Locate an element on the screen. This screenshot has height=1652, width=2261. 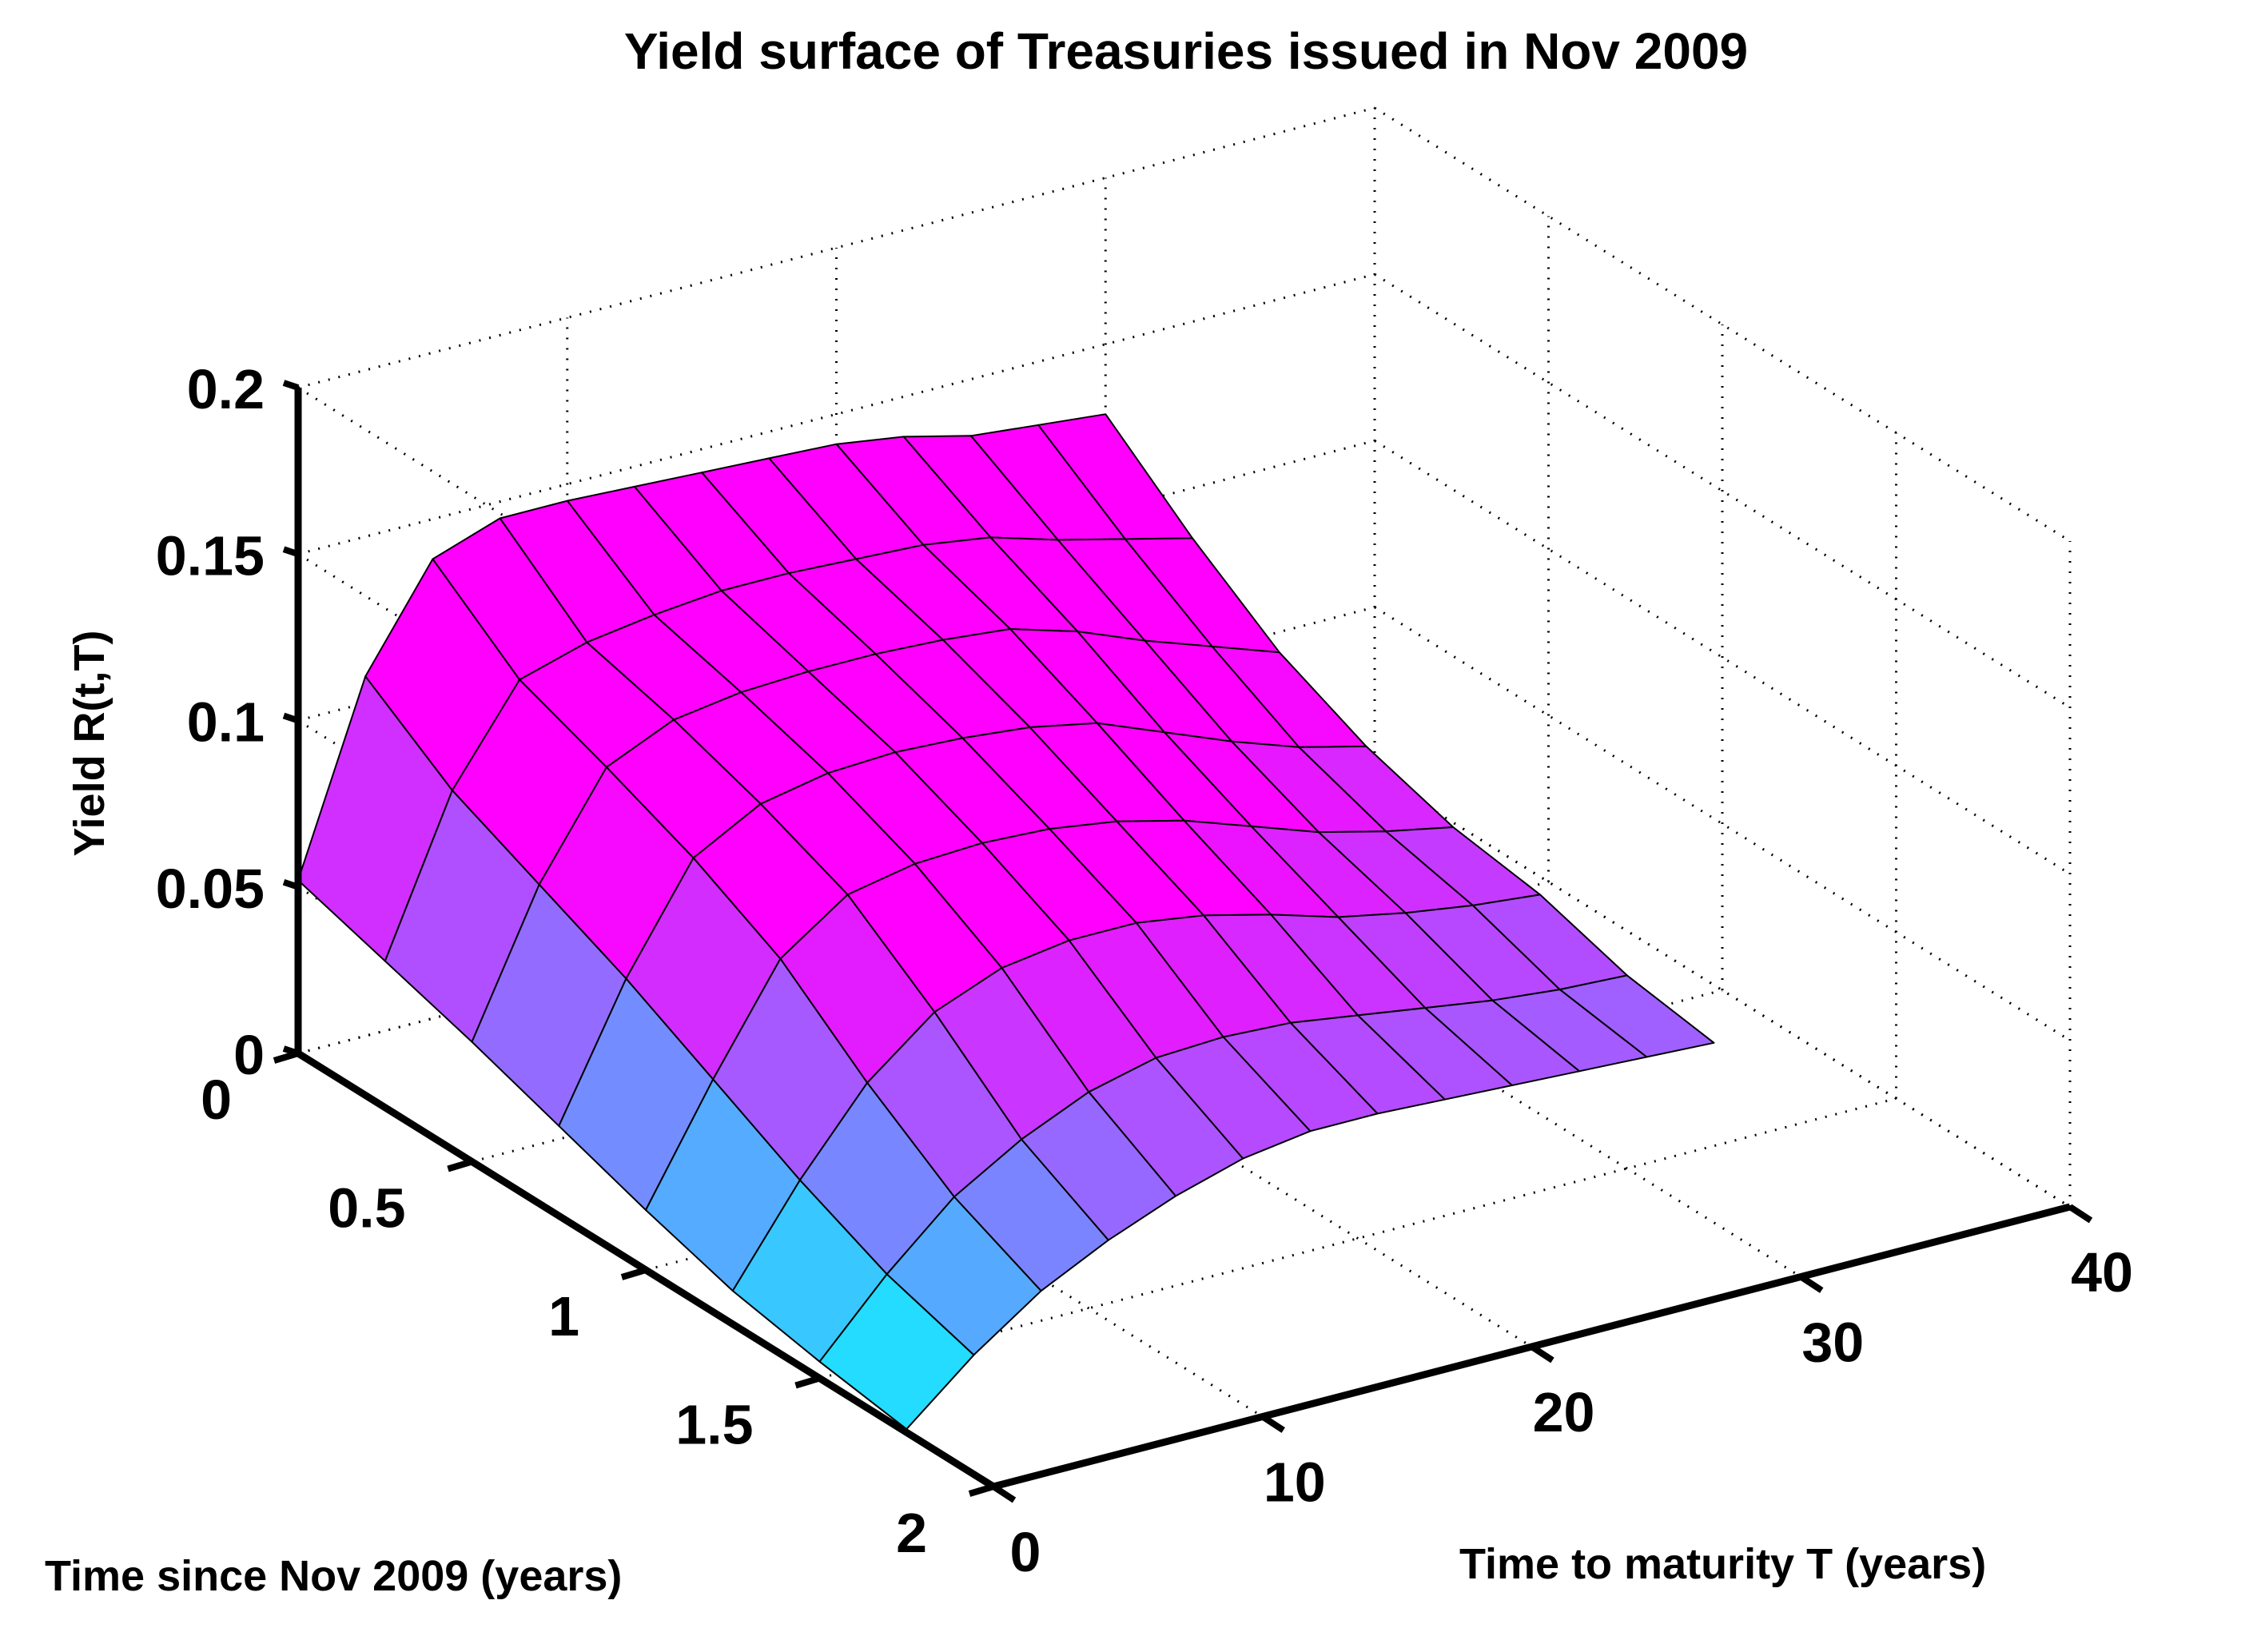
y-tick-label: 0 is located at coordinates (1025, 1552).